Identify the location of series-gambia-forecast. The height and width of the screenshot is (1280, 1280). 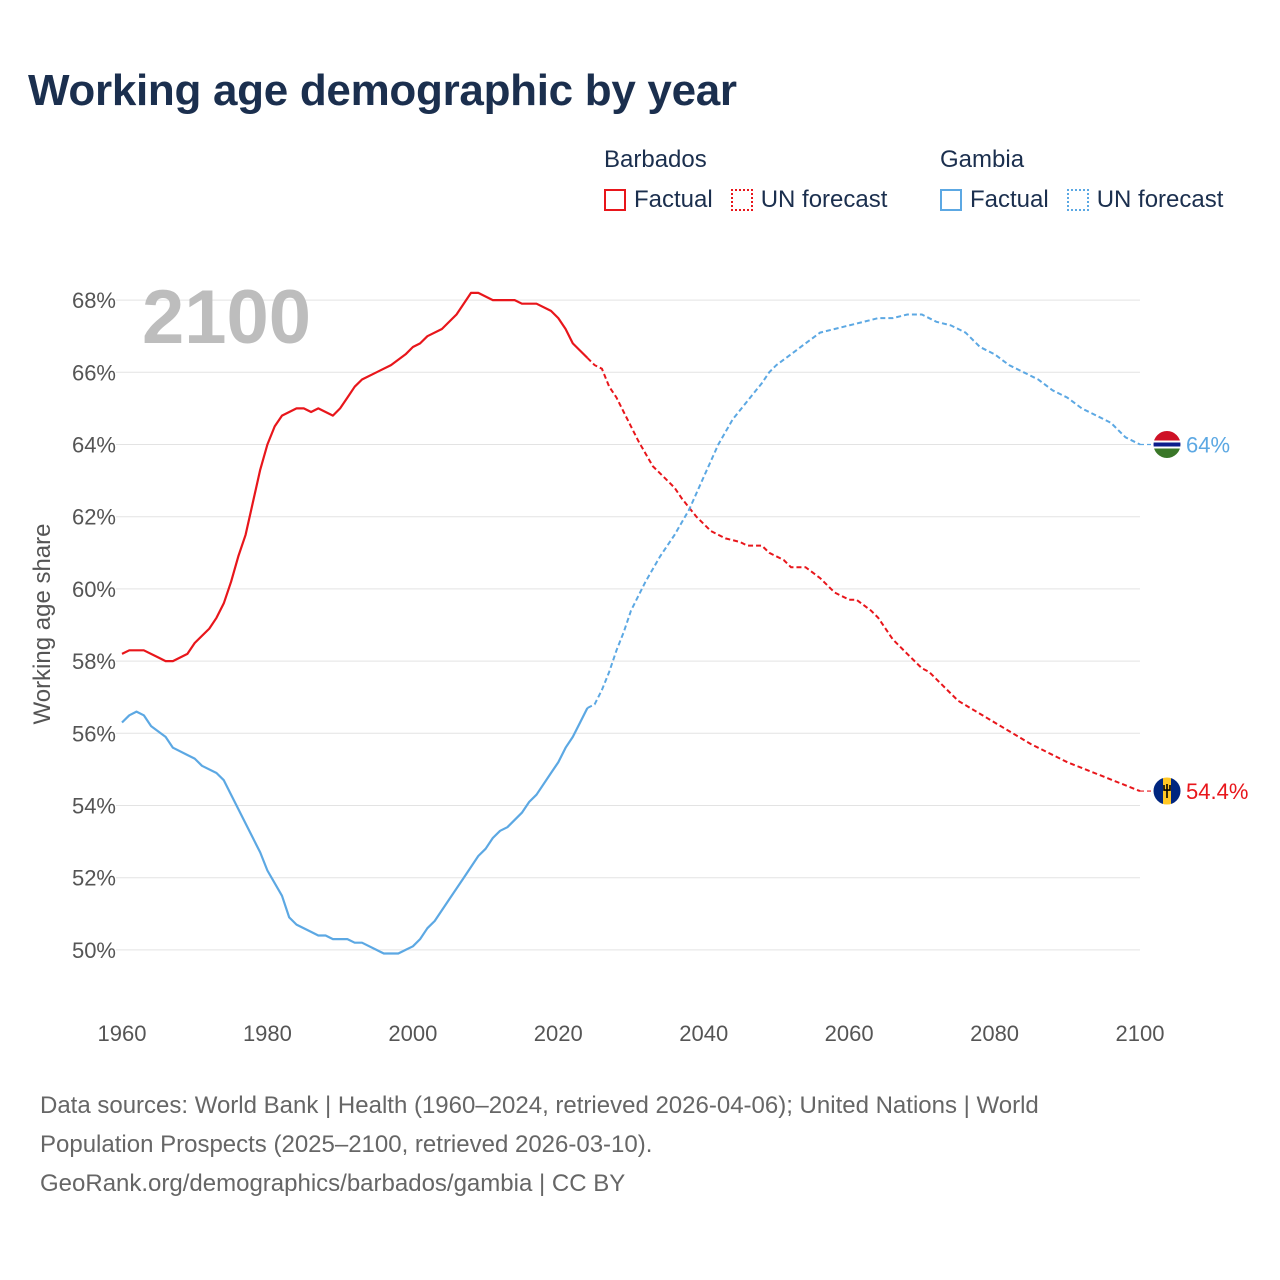
(863, 511).